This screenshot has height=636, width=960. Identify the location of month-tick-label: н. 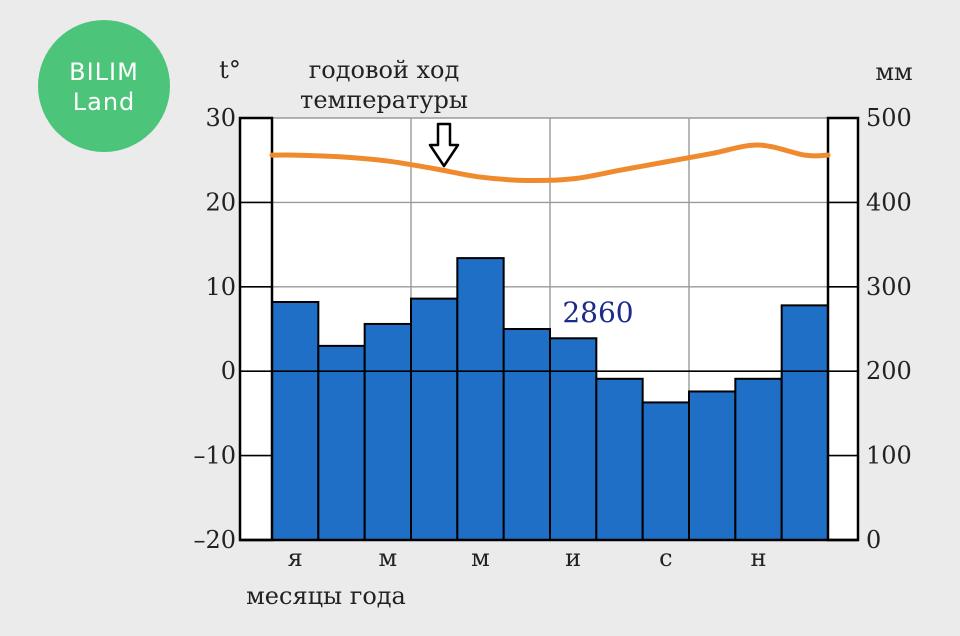
(759, 558).